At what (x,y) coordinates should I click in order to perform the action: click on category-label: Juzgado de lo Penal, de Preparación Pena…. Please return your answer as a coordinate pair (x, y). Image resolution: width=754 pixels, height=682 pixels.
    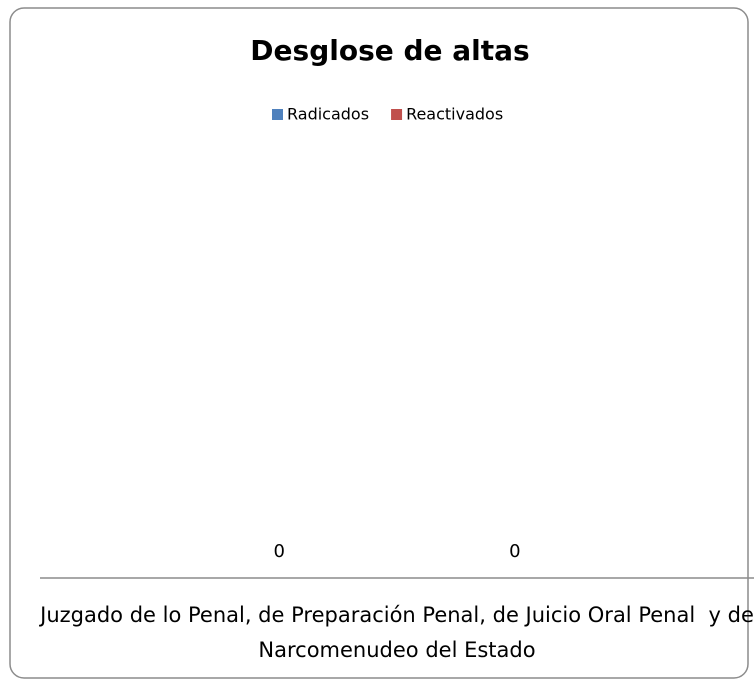
    Looking at the image, I should click on (397, 632).